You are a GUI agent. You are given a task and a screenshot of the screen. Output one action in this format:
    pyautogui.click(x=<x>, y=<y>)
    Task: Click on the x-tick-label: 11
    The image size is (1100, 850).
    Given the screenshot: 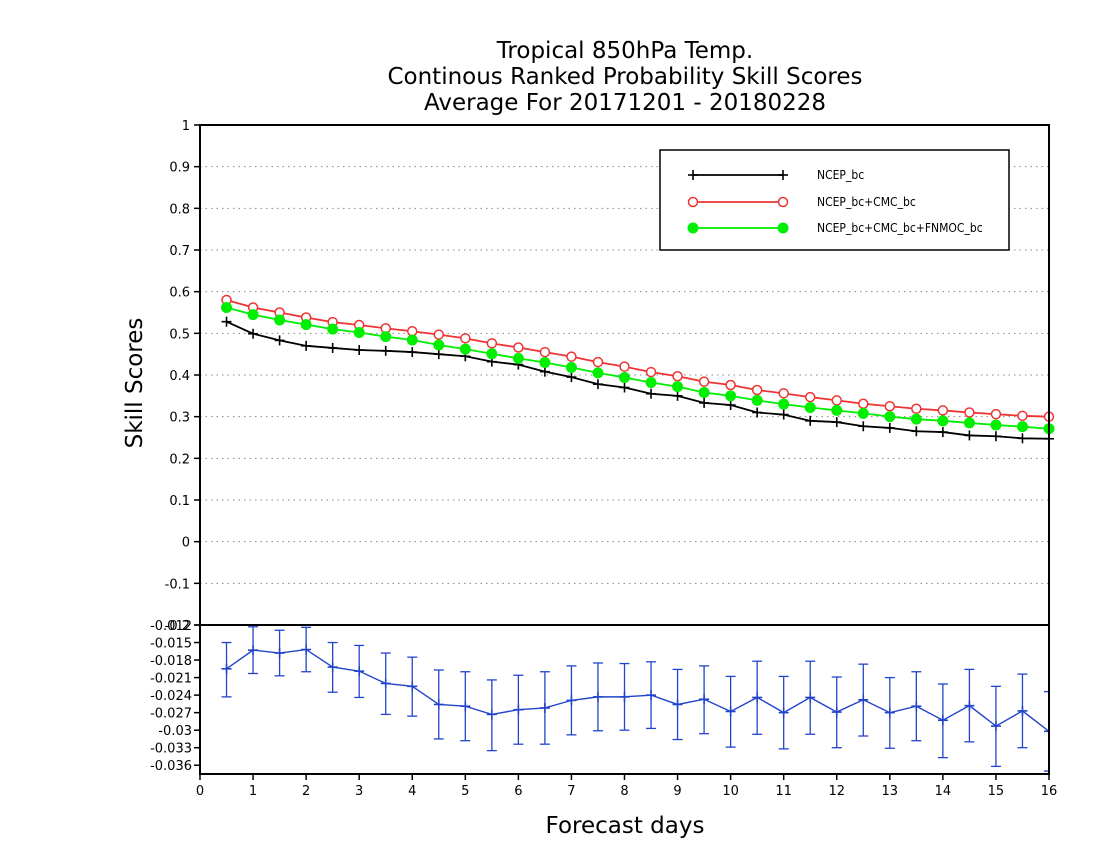 What is the action you would take?
    pyautogui.click(x=783, y=791)
    